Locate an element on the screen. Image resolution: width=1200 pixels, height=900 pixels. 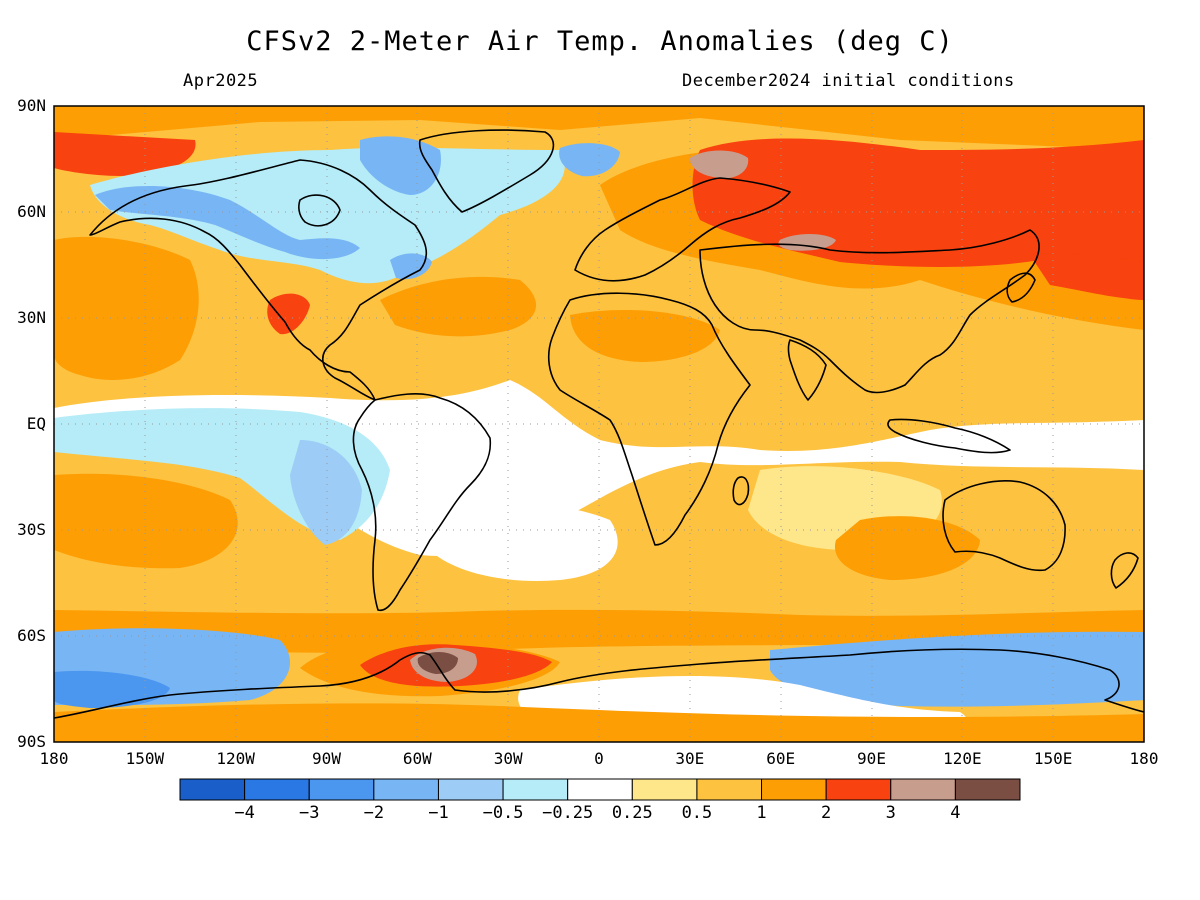
lon-label: 90W is located at coordinates (326, 758).